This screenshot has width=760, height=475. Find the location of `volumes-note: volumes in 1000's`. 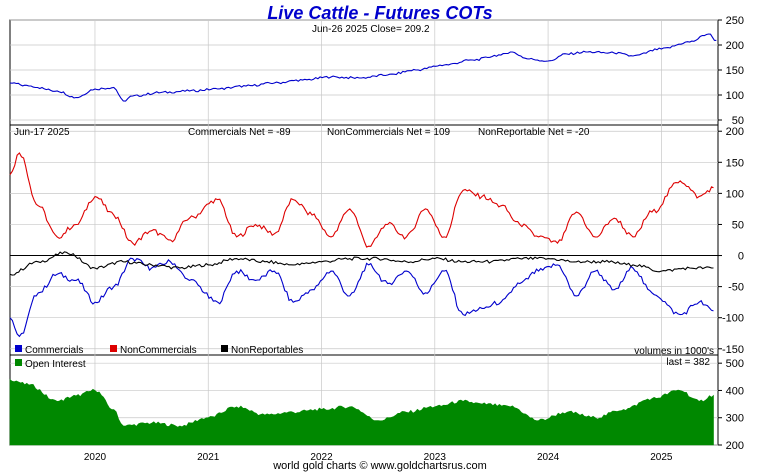

volumes-note: volumes in 1000's is located at coordinates (674, 351).